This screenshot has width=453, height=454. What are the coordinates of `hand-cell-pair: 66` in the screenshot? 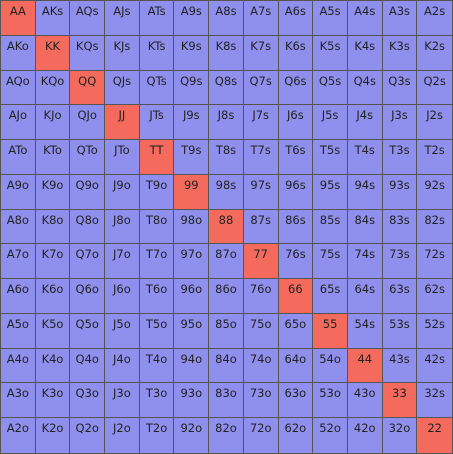 It's located at (296, 296).